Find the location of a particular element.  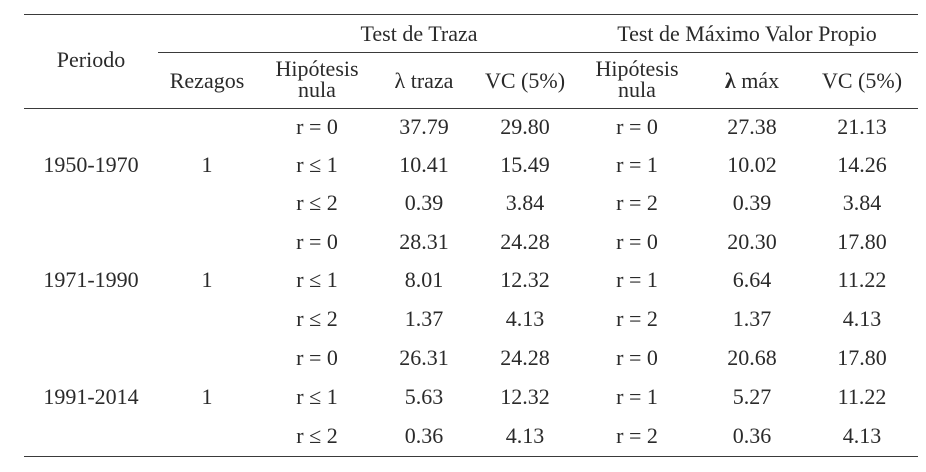

period-label: 1971-1990 is located at coordinates (91, 279).